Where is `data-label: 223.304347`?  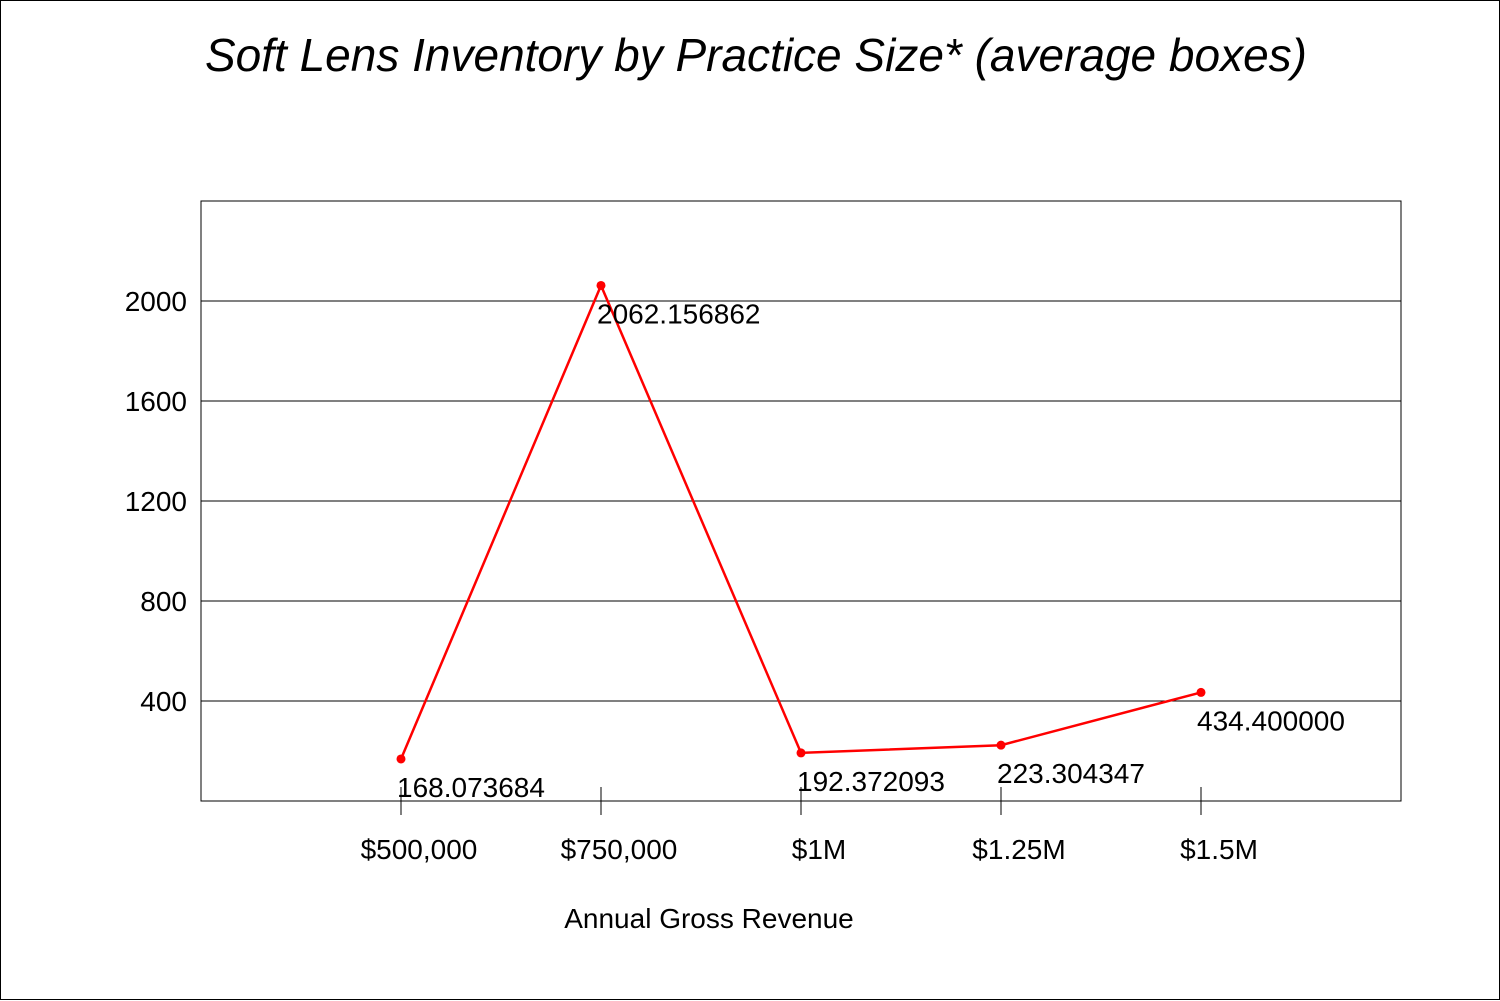
data-label: 223.304347 is located at coordinates (1071, 773).